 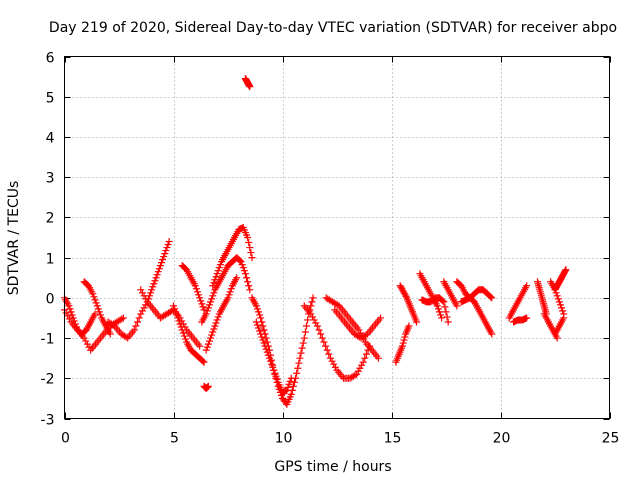 I want to click on y-tick-label: 3, so click(x=50, y=179).